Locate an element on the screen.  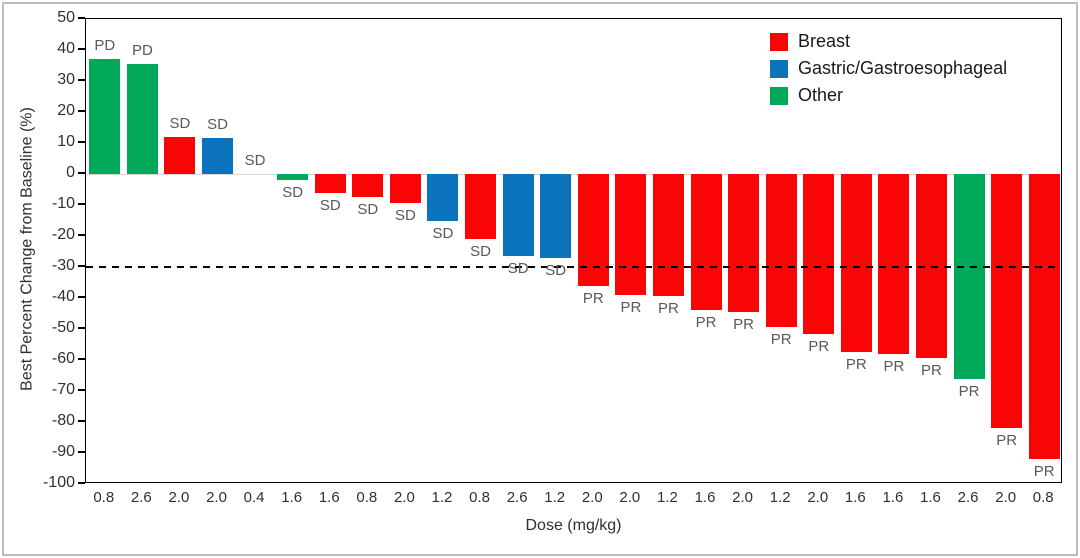
y-tick-label: 50 is located at coordinates (66, 17).